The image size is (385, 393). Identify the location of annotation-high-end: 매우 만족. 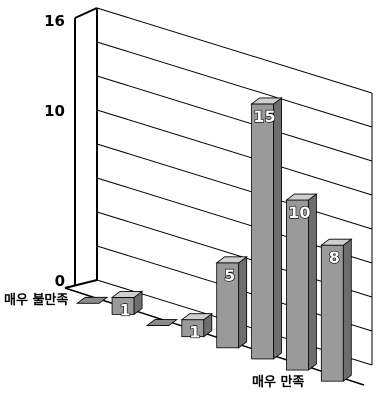
(278, 382).